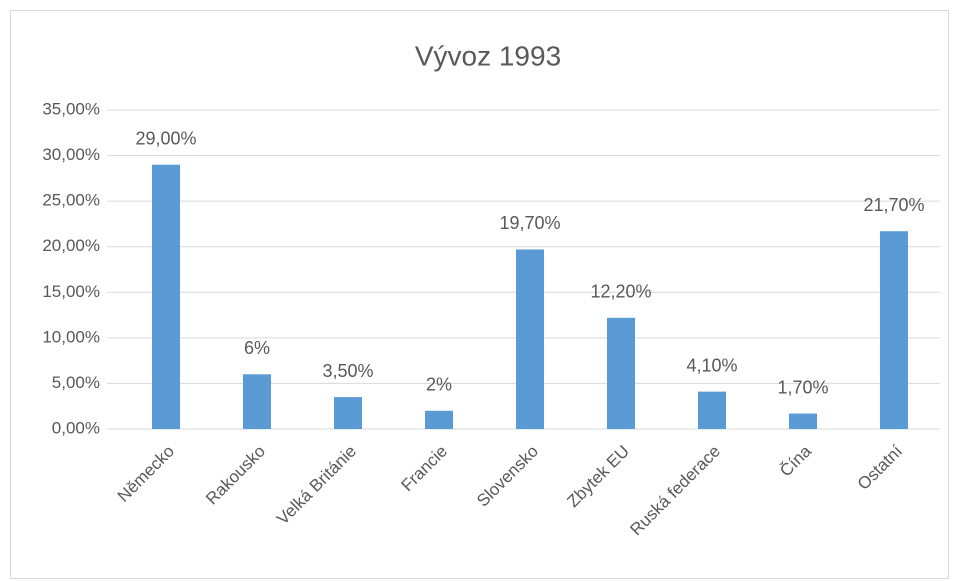  I want to click on value-label: 6%, so click(257, 348).